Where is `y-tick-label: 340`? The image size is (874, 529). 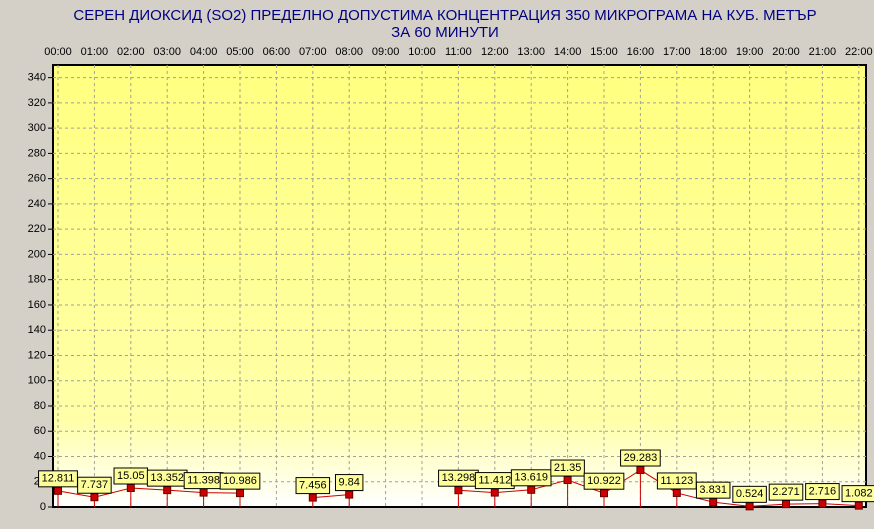 y-tick-label: 340 is located at coordinates (37, 78).